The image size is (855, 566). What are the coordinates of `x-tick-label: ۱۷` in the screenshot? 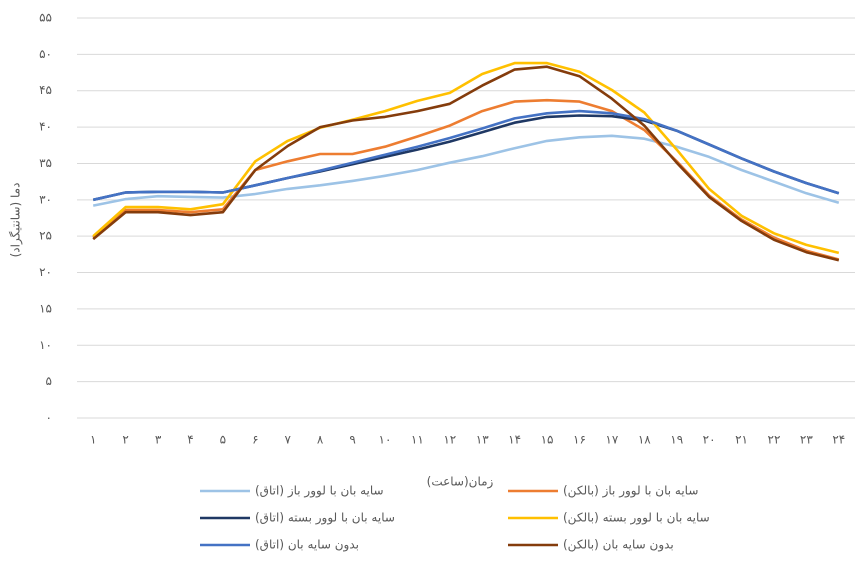 It's located at (611, 440).